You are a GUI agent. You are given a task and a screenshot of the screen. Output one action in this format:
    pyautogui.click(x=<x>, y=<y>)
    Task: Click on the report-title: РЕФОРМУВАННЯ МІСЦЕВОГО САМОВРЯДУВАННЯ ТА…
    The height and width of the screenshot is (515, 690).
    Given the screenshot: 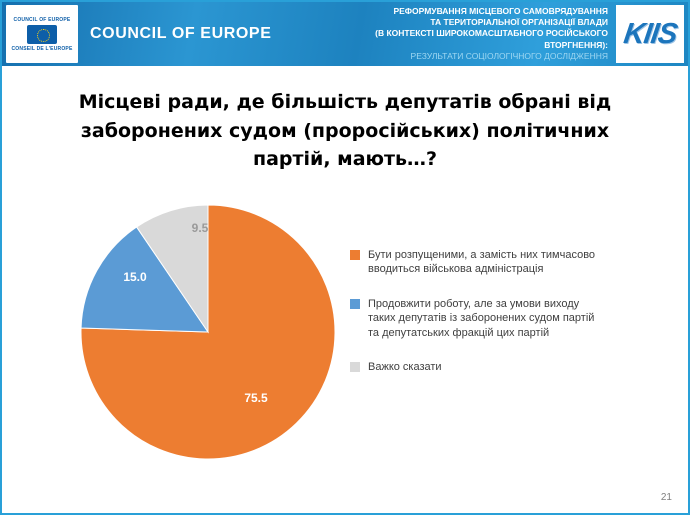 What is the action you would take?
    pyautogui.click(x=491, y=34)
    